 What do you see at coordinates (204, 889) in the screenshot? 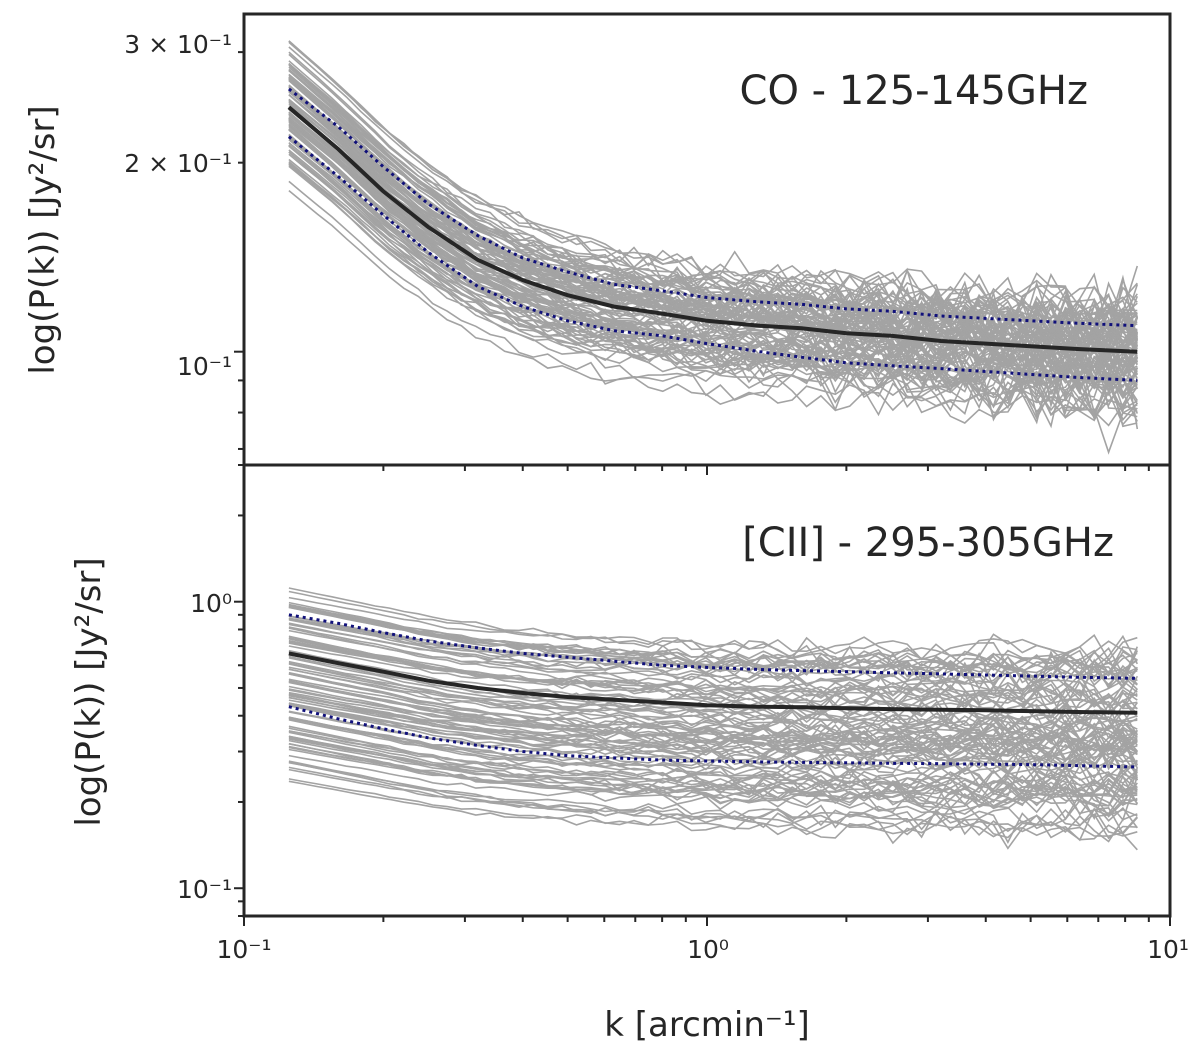
I see `cii-ytick-label: 10⁻¹` at bounding box center [204, 889].